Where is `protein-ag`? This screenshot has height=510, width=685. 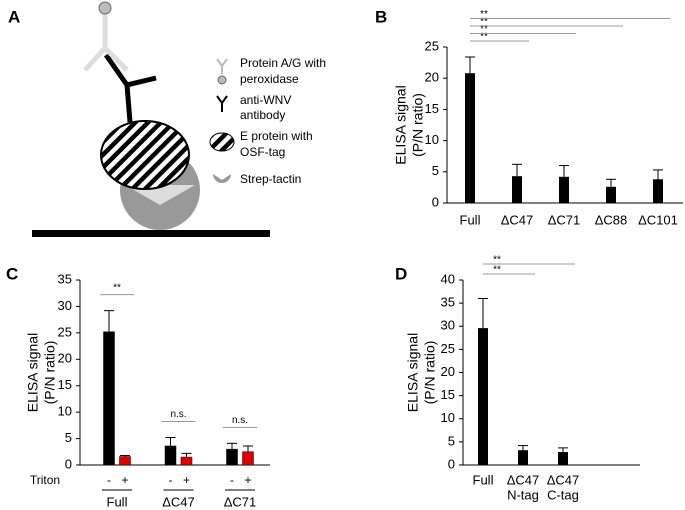 protein-ag is located at coordinates (106, 42).